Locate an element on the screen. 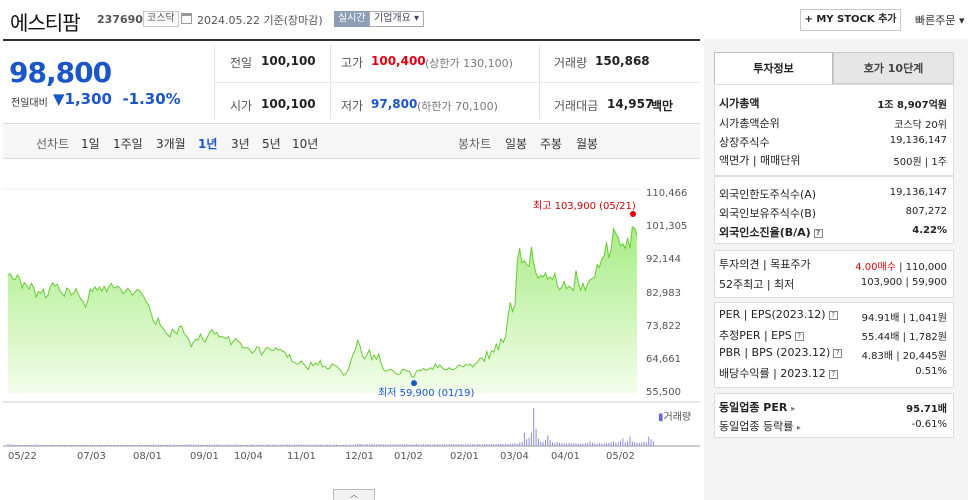 The width and height of the screenshot is (968, 500). divider is located at coordinates (457, 82).